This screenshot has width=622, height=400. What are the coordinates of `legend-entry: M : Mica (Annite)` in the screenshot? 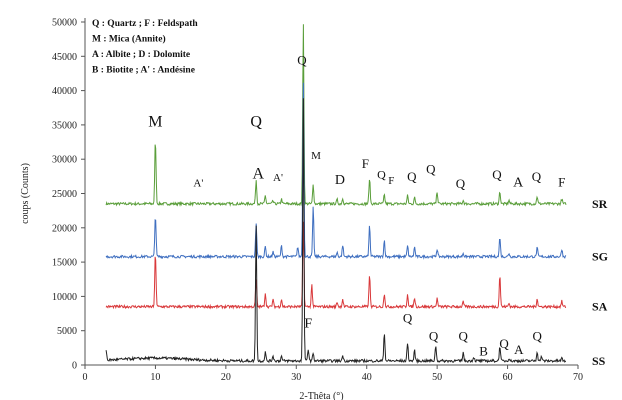 It's located at (129, 39).